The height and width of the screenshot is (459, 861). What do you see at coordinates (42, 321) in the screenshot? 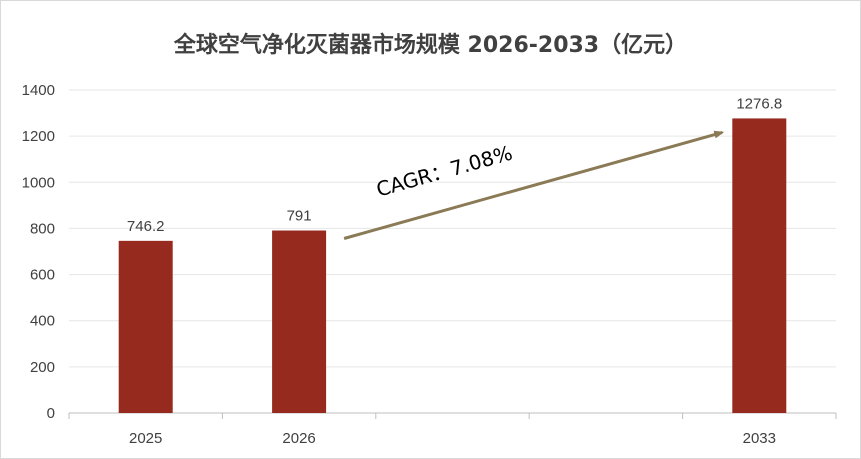
I see `y-tick-label: 400` at bounding box center [42, 321].